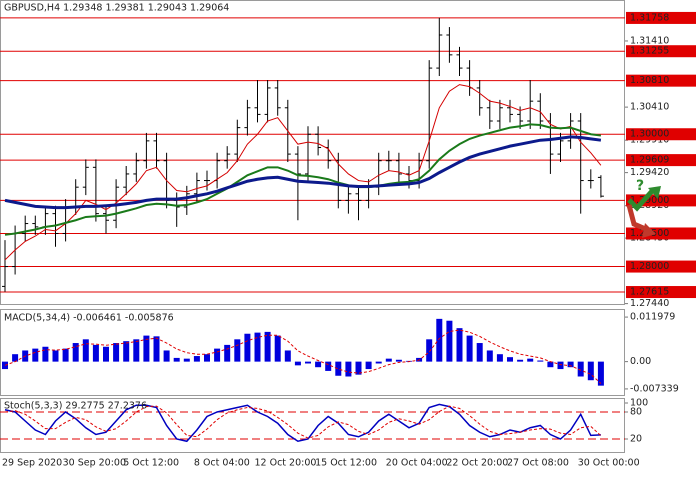 The image size is (700, 500). Describe the element at coordinates (649, 17) in the screenshot. I see `level-label: 1.31758` at that location.